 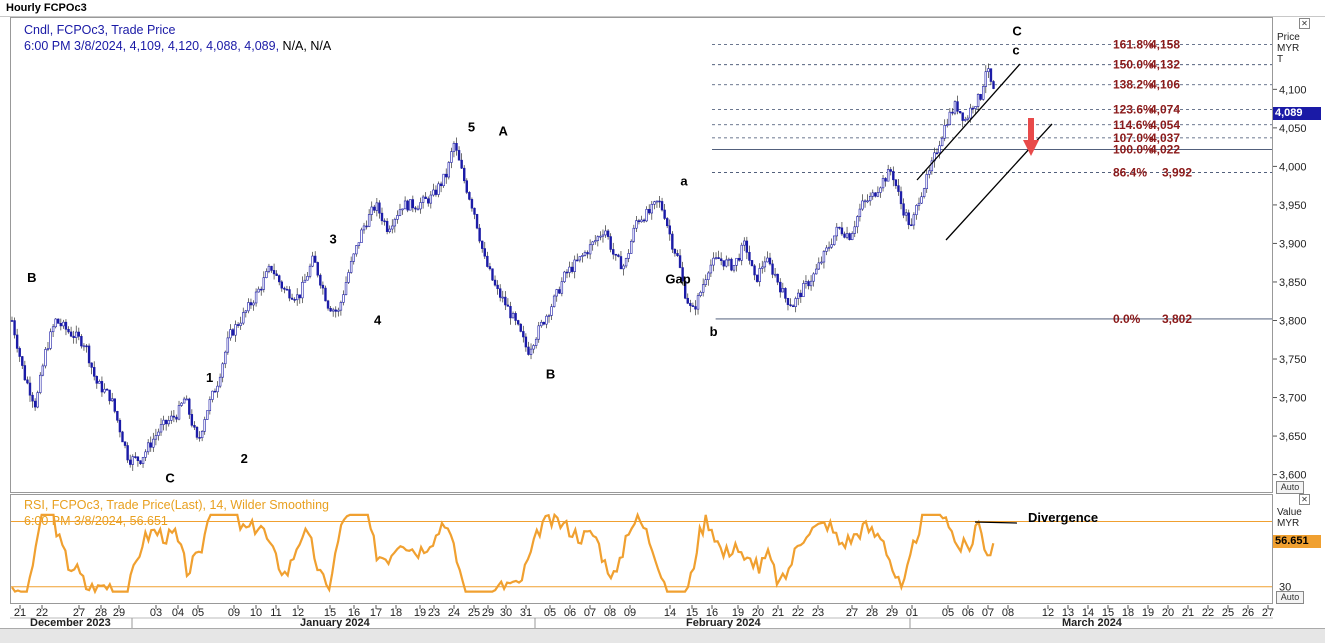 I want to click on wave-label: B, so click(x=31, y=277).